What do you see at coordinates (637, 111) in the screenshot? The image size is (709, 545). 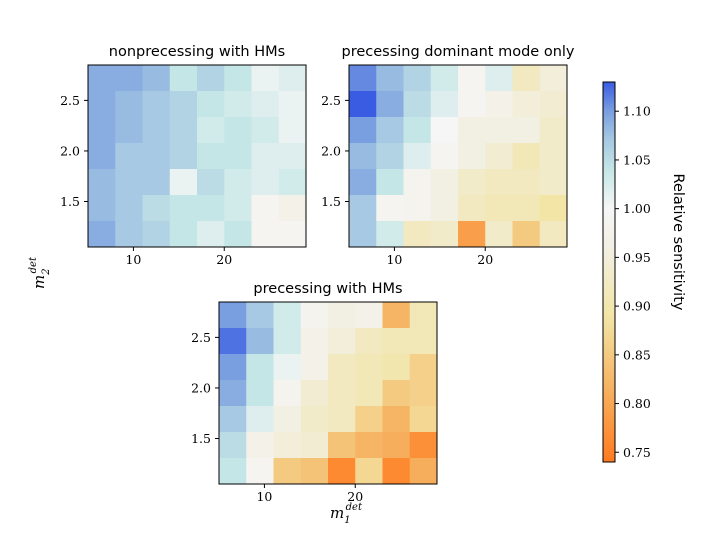 I see `colorbar-tick-label: 1.10` at bounding box center [637, 111].